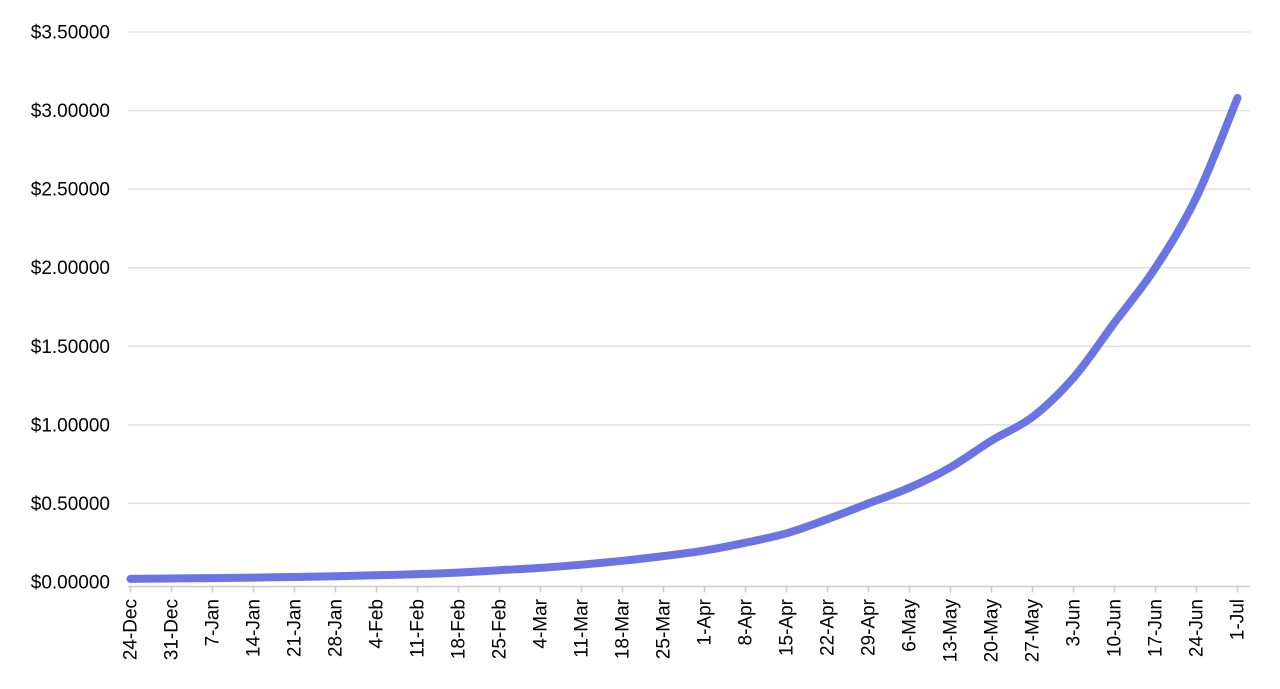 Image resolution: width=1280 pixels, height=689 pixels. I want to click on x-axis-label: 13-May, so click(951, 631).